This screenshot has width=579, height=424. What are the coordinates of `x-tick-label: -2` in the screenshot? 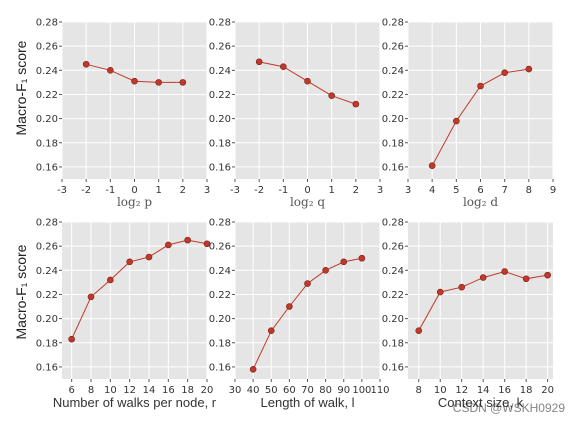 It's located at (86, 190).